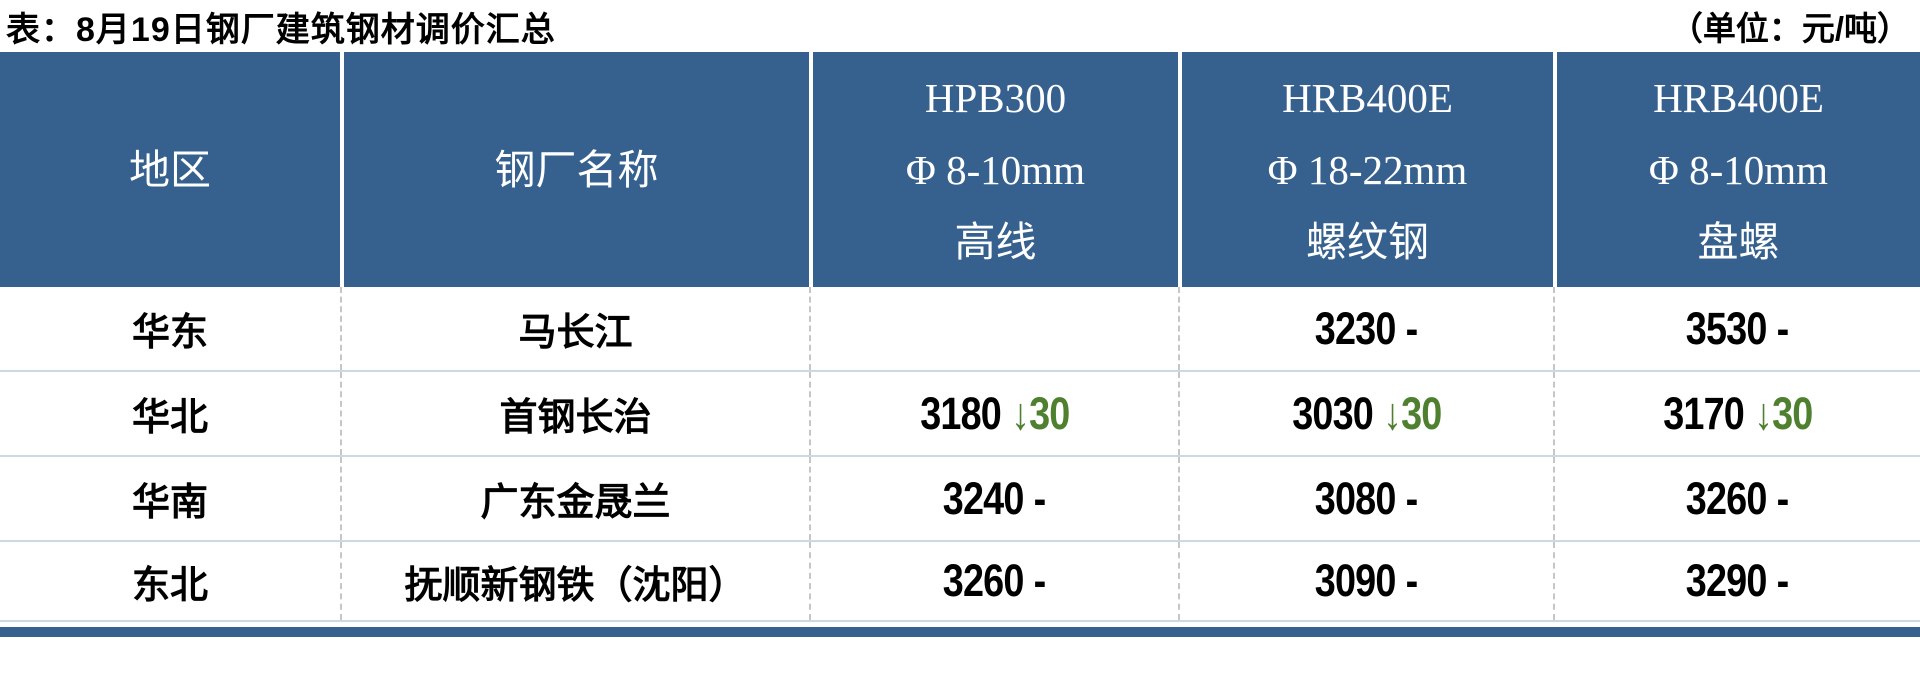 This screenshot has height=676, width=1920. What do you see at coordinates (995, 241) in the screenshot?
I see `header-line: 高线` at bounding box center [995, 241].